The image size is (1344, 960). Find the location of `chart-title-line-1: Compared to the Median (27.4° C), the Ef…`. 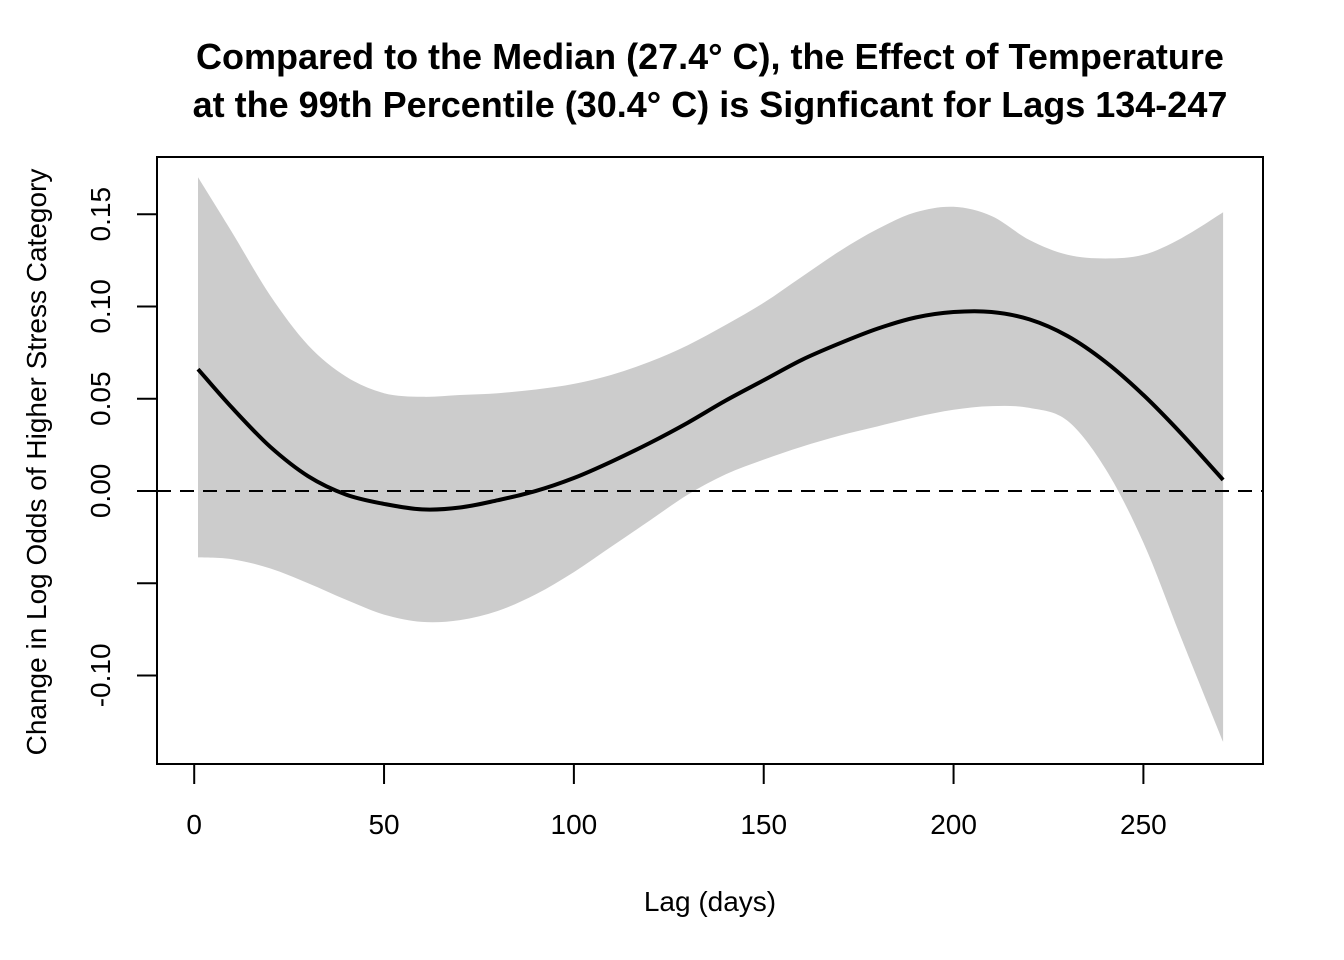

chart-title-line-1: Compared to the Median (27.4° C), the Ef… is located at coordinates (710, 56).